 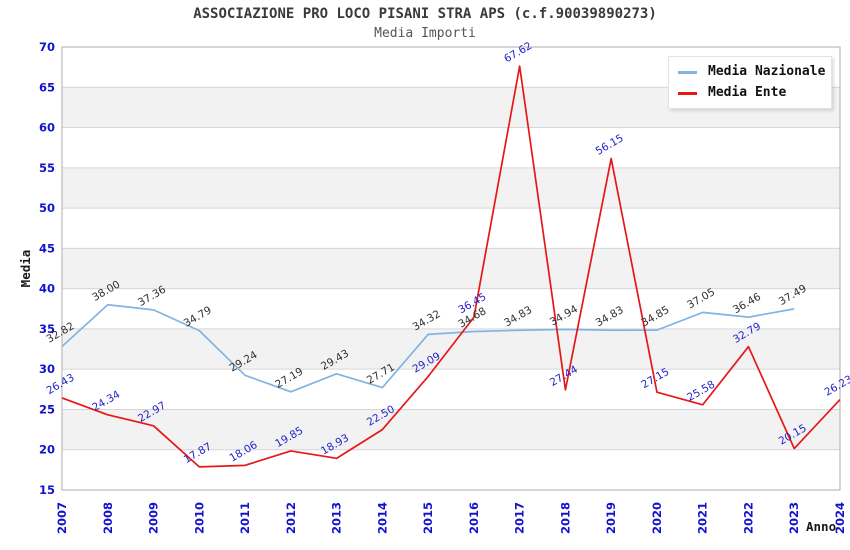 I want to click on point-label-media-ente: 25.58, so click(x=701, y=390).